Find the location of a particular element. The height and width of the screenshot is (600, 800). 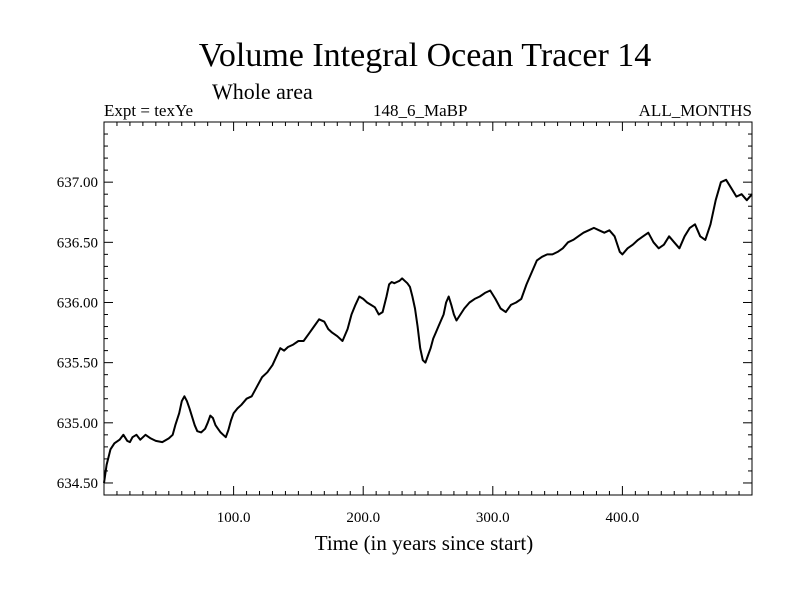

y-tick-label: 634.50 is located at coordinates (77, 484).